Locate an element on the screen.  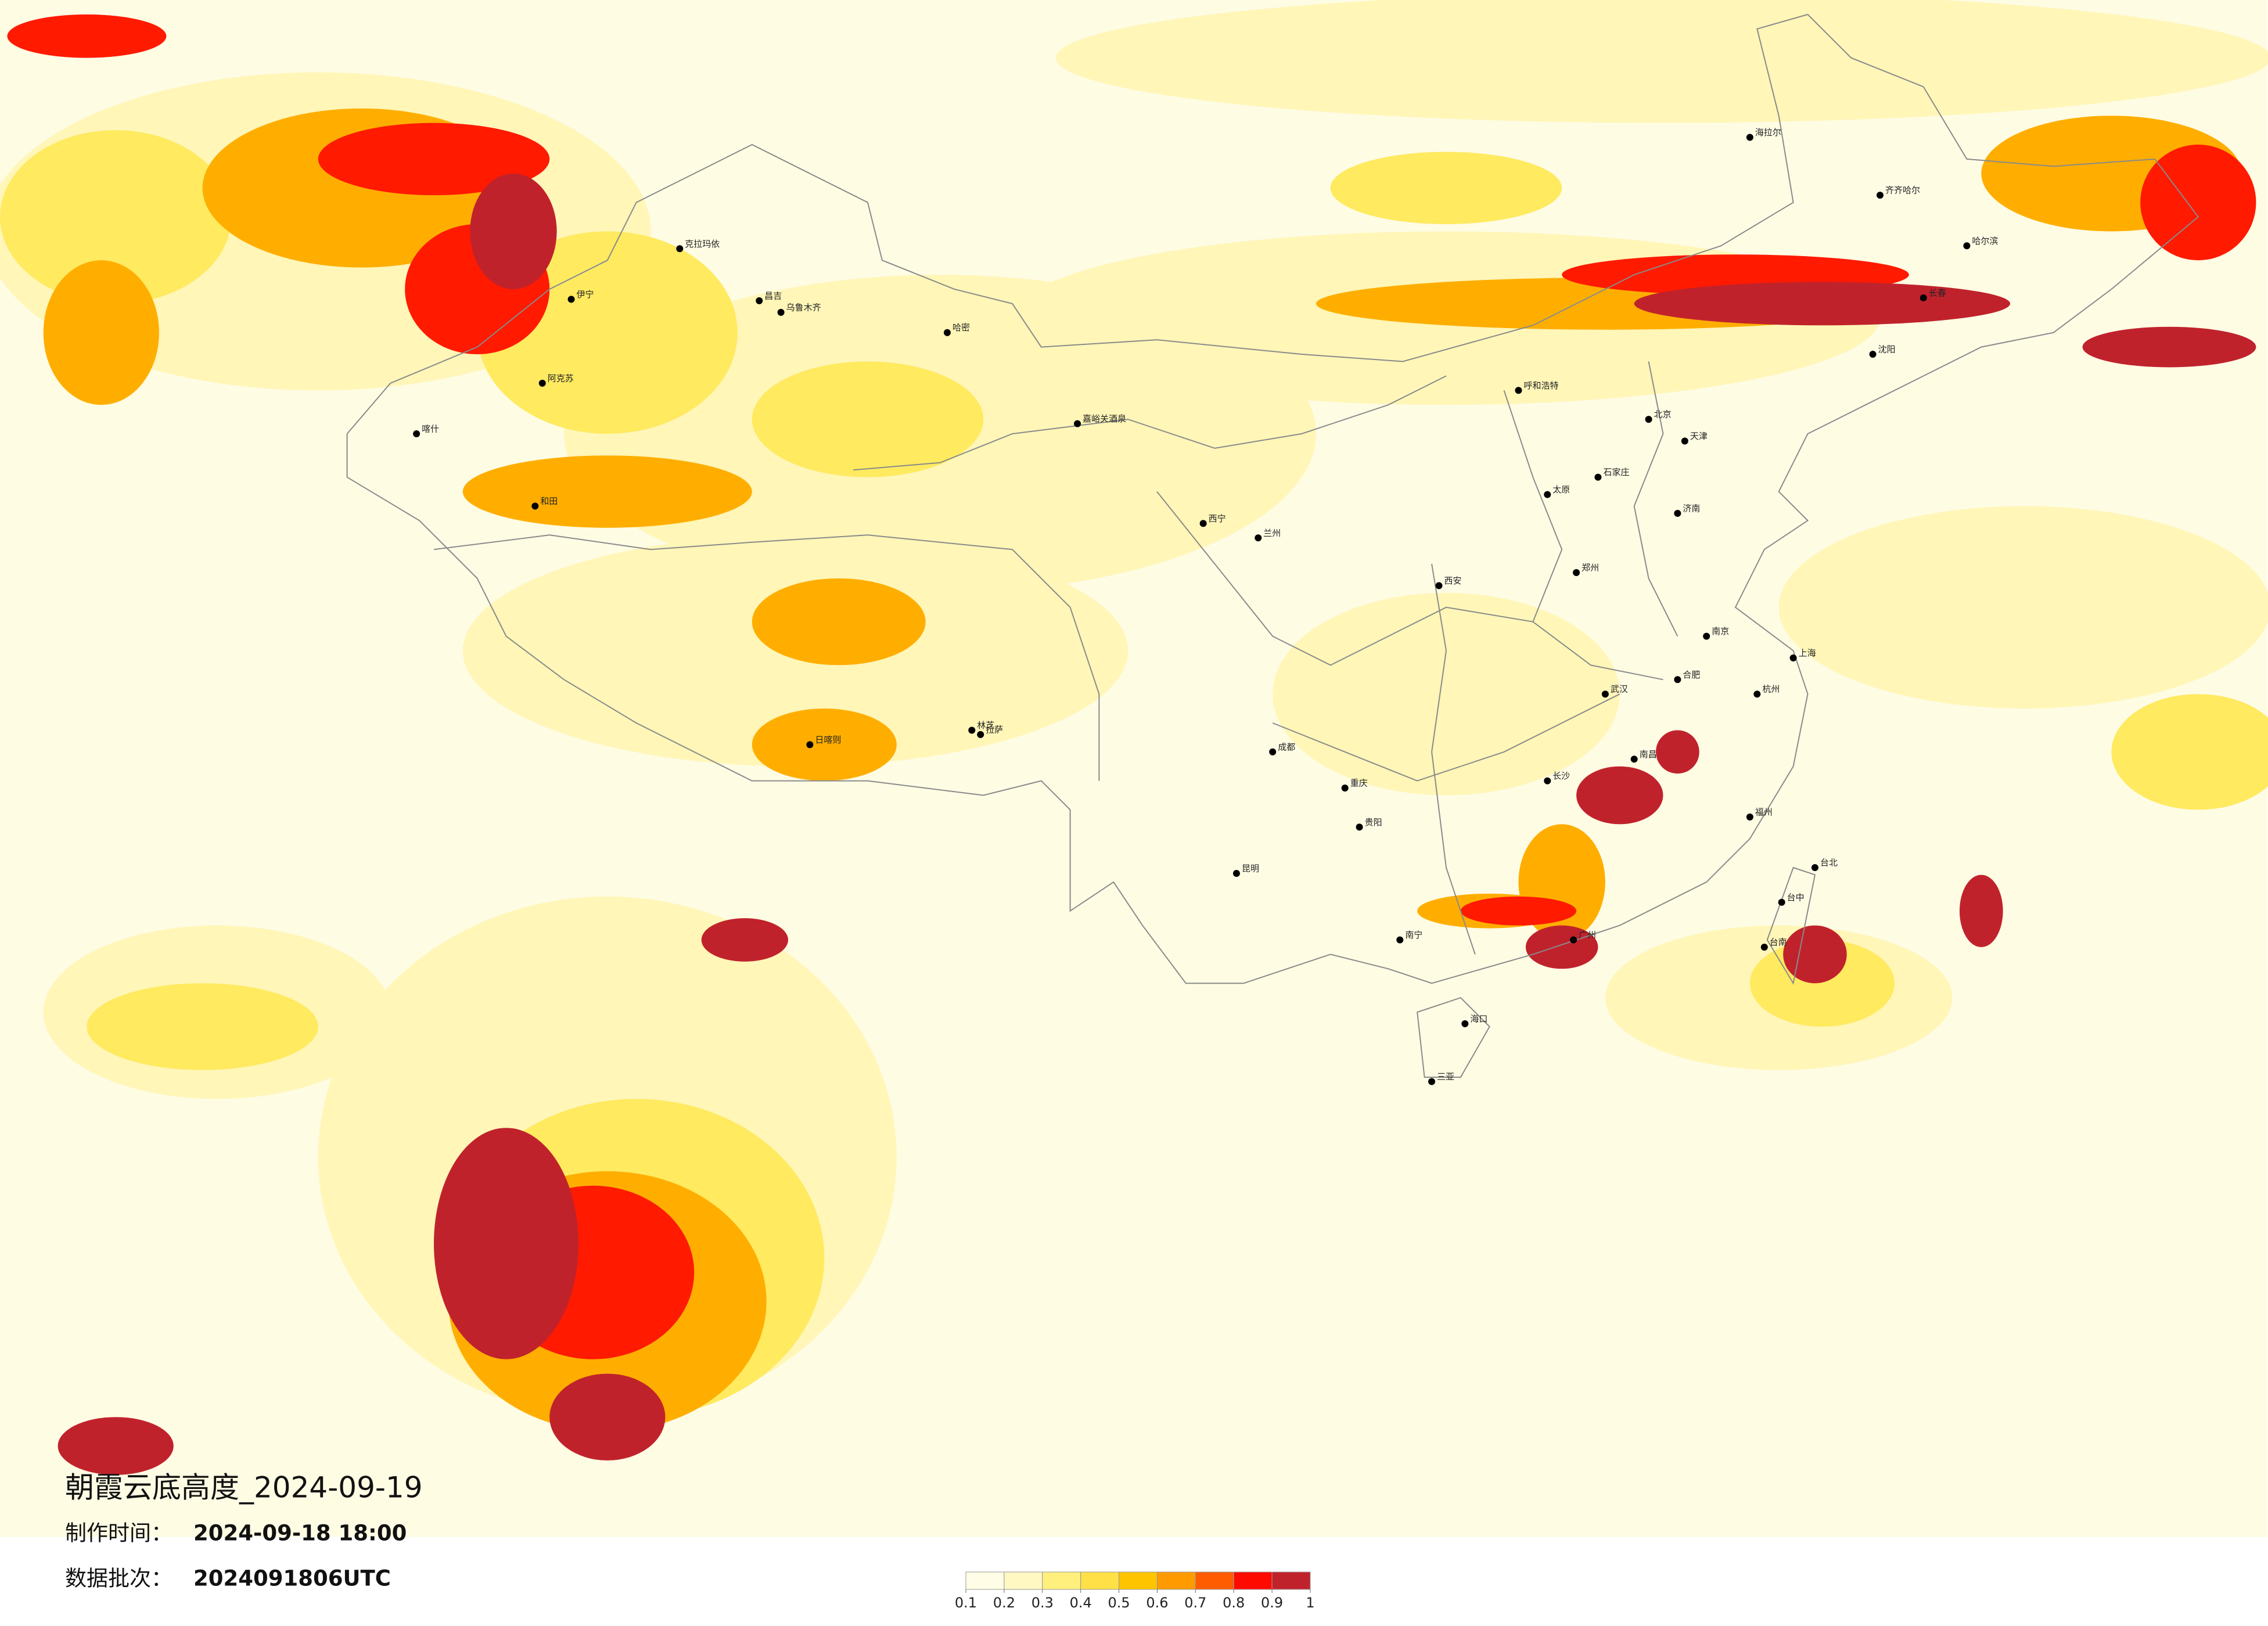
legend-tick-label: 0.4 is located at coordinates (1081, 1603).